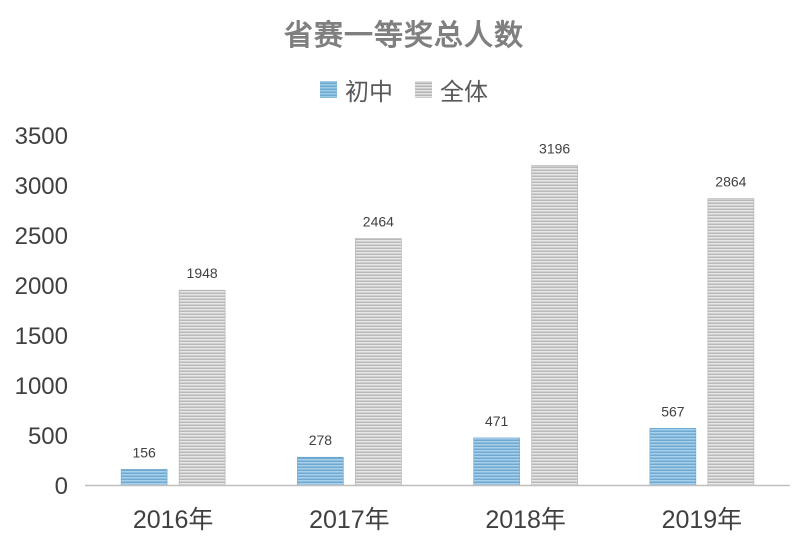  I want to click on y-tick-label: 0, so click(61, 486).